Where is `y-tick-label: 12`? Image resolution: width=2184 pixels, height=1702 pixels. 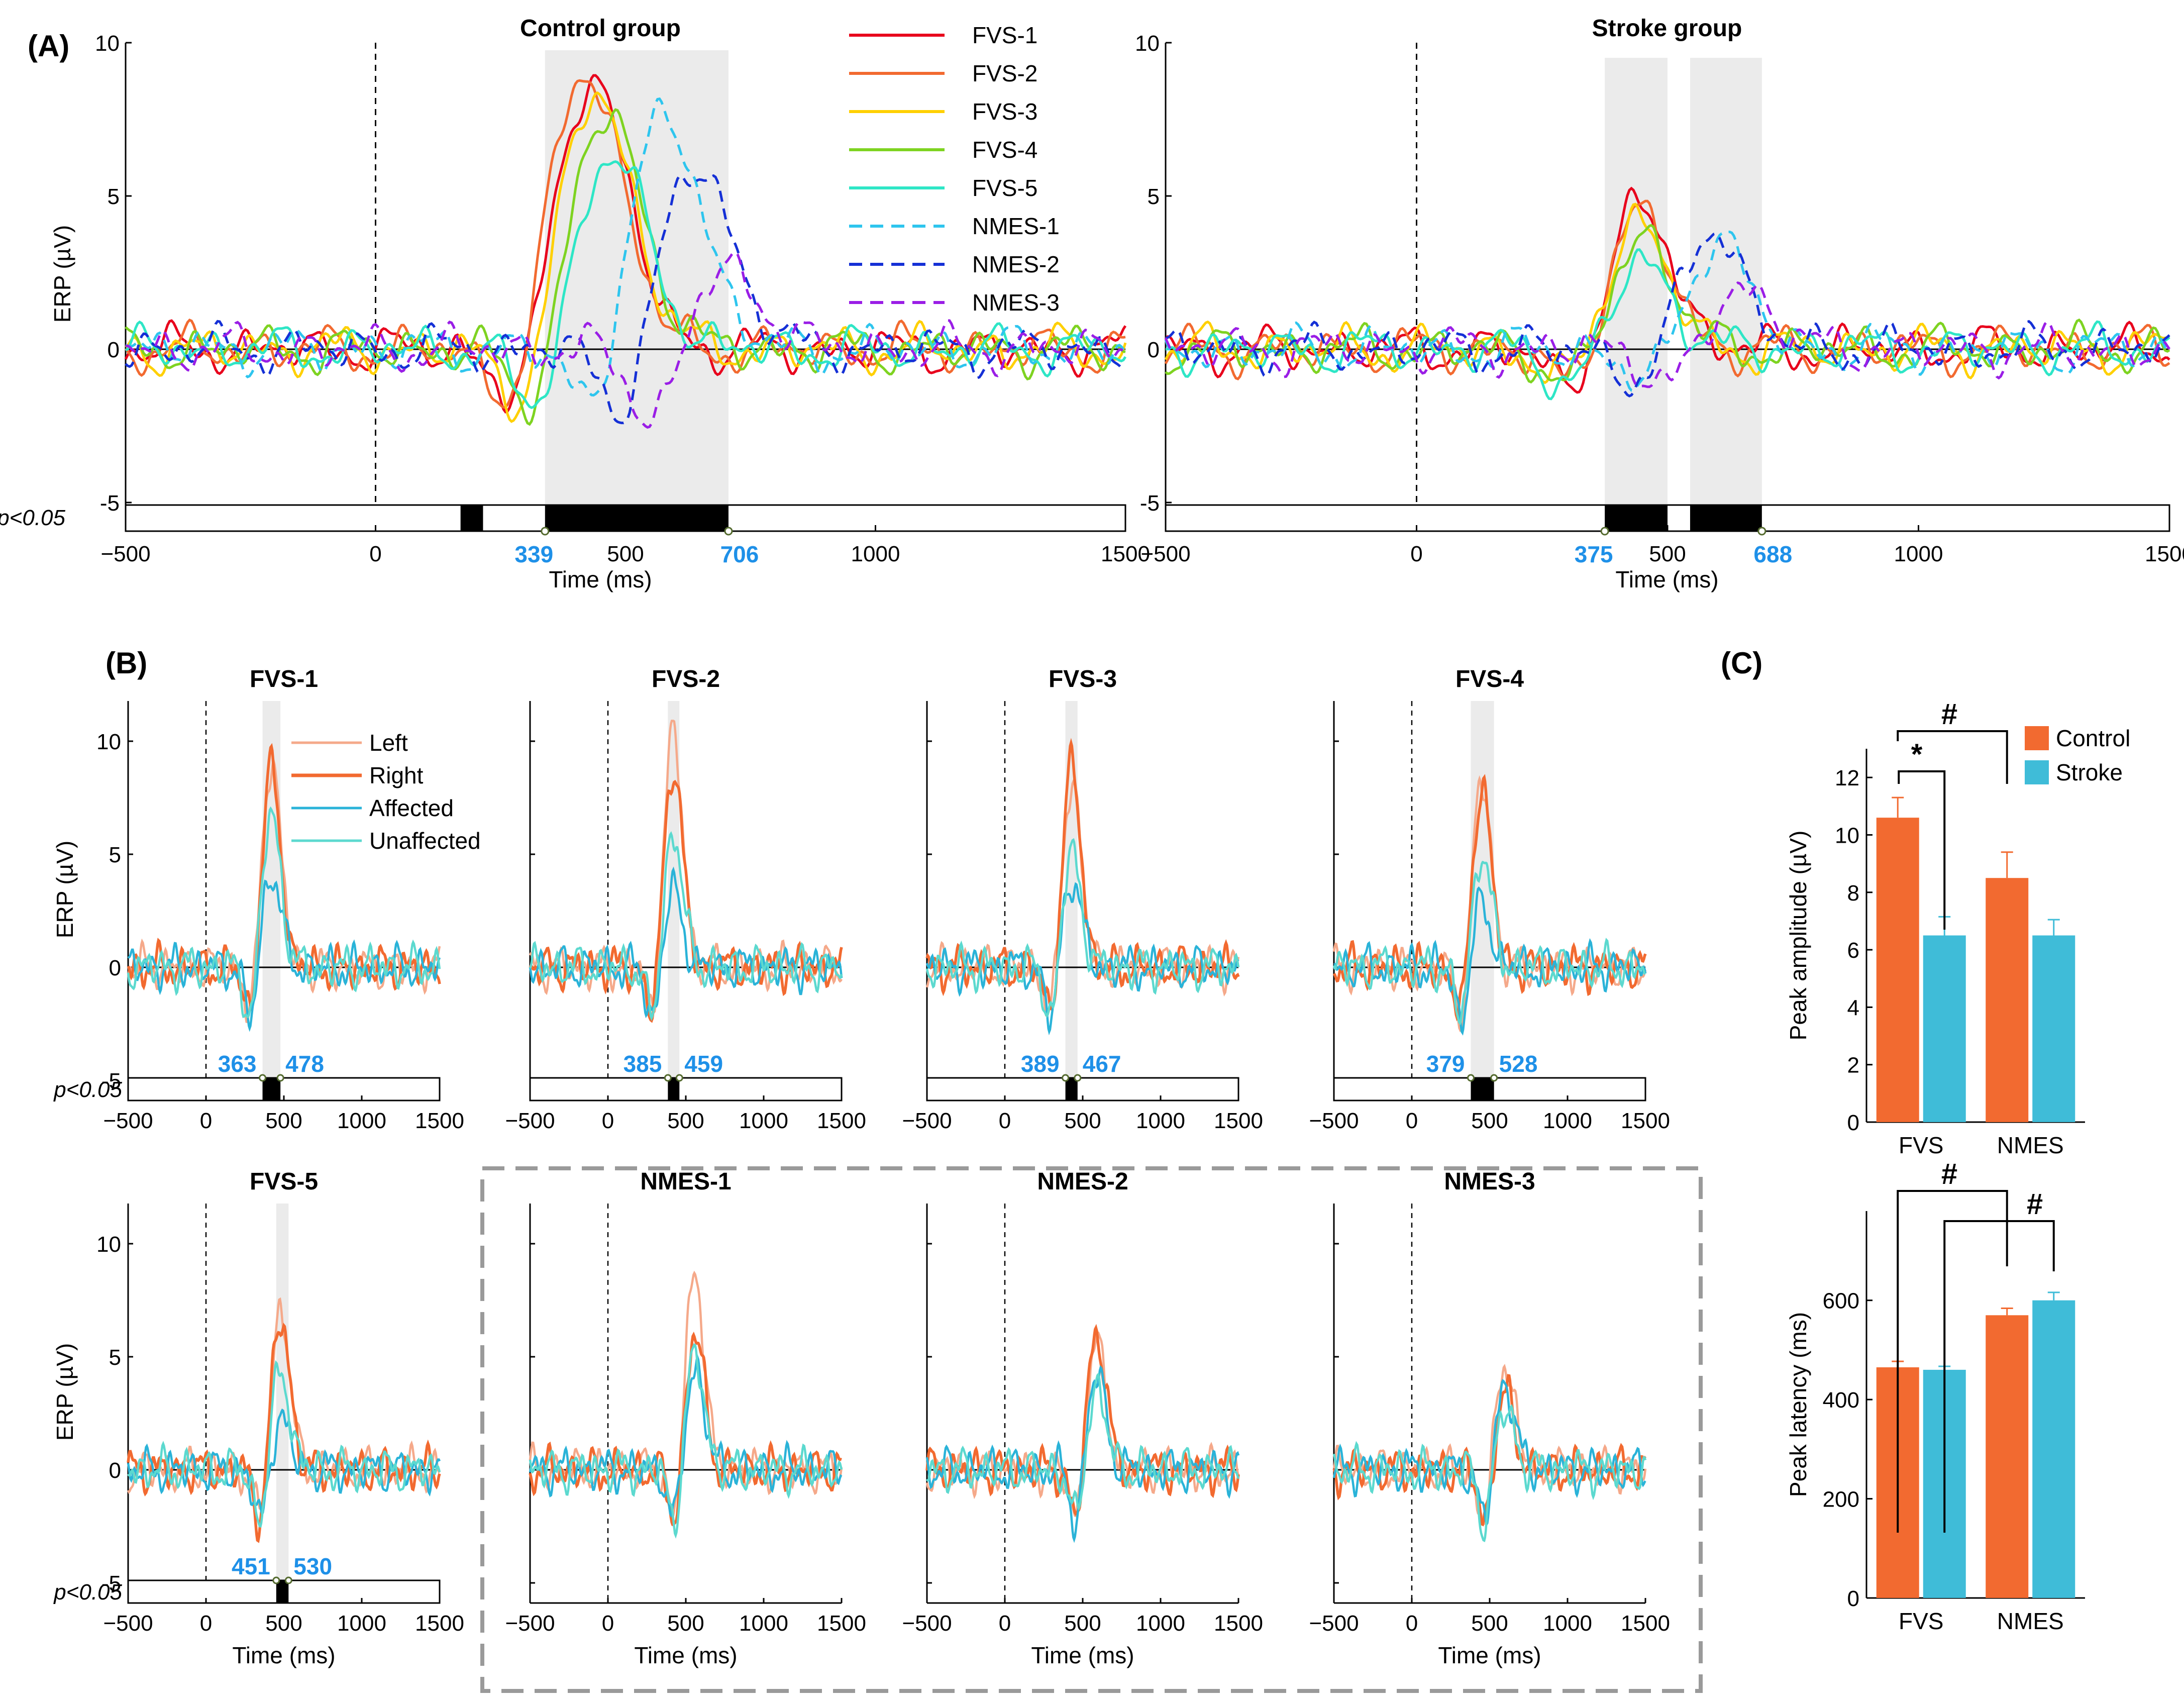 y-tick-label: 12 is located at coordinates (1847, 778).